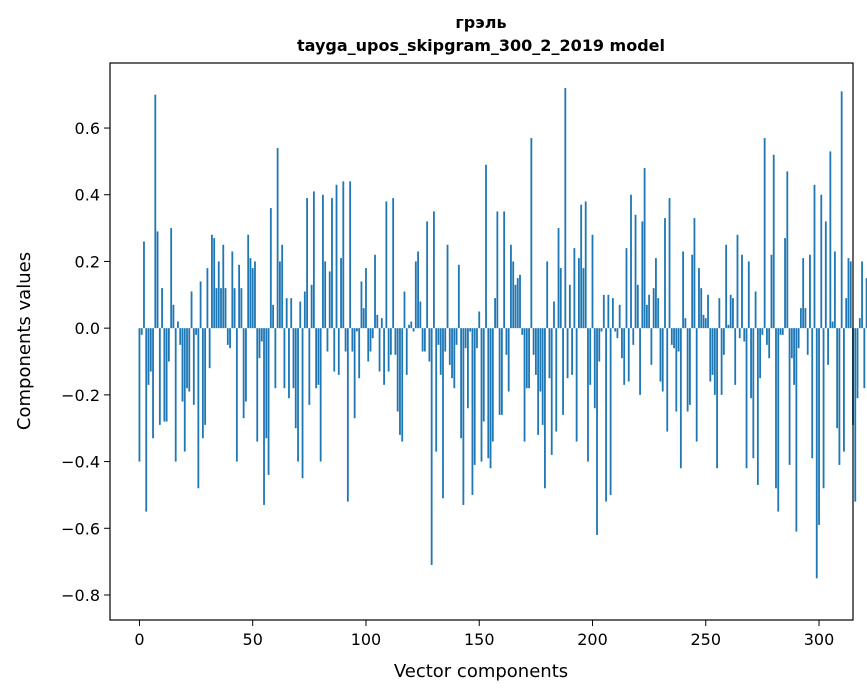 This screenshot has width=867, height=696. I want to click on x-tick-label: 0, so click(139, 639).